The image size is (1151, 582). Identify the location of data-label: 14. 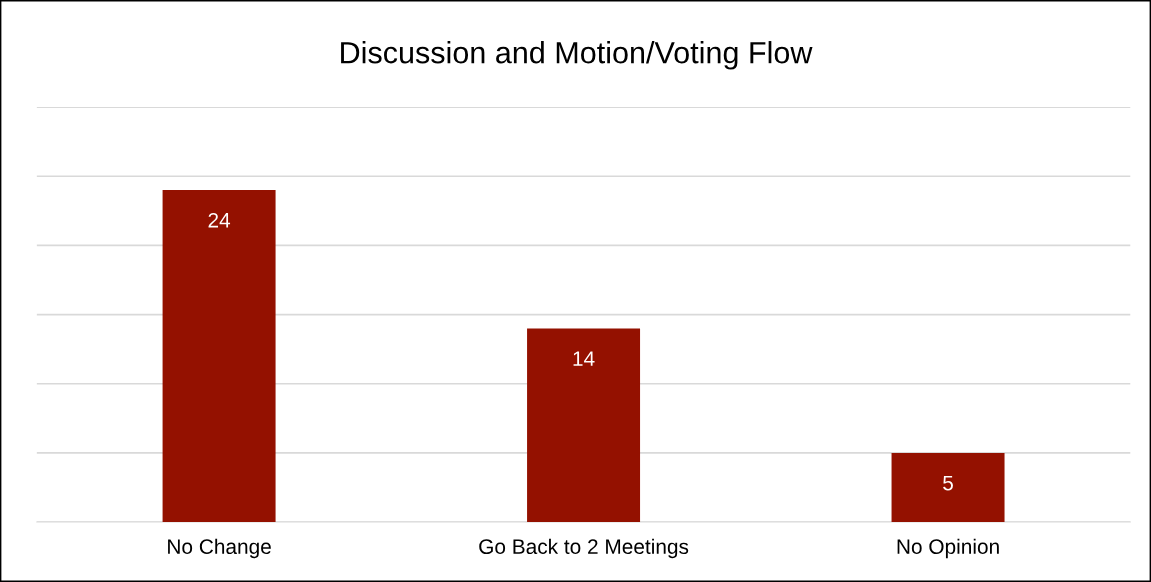
(584, 358).